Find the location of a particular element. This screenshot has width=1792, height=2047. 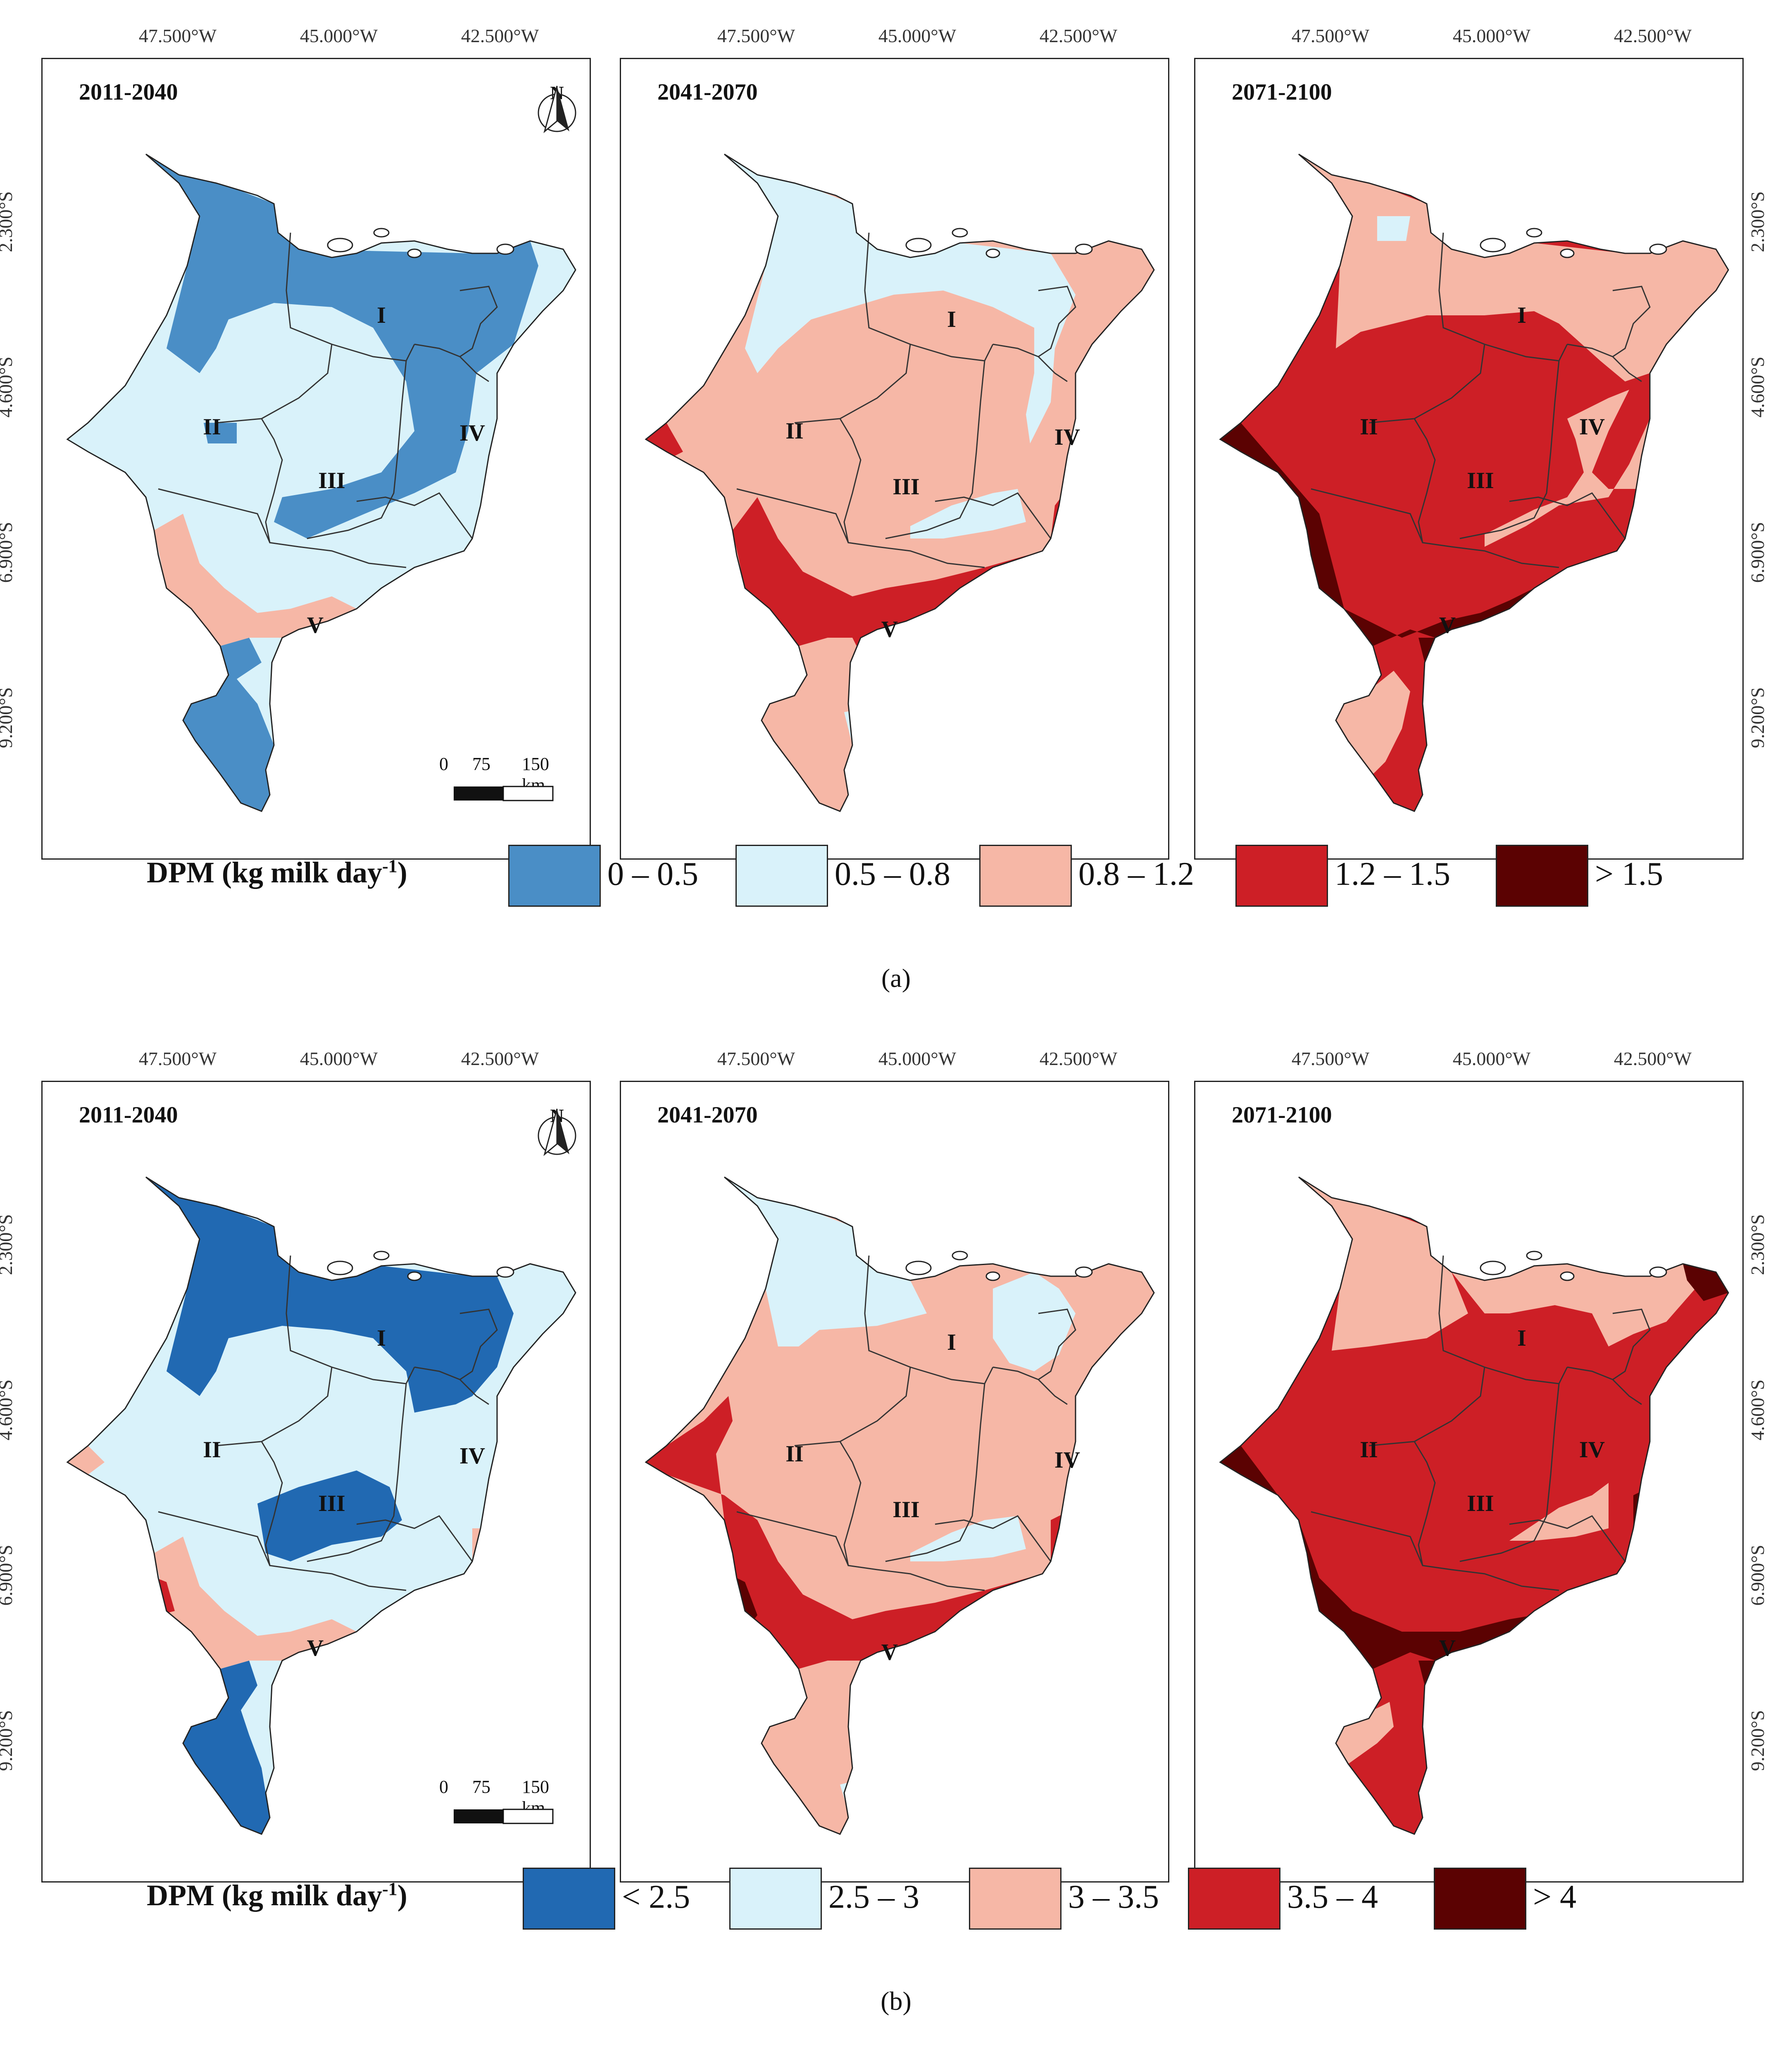

scale-tick-label: 0 is located at coordinates (443, 764).